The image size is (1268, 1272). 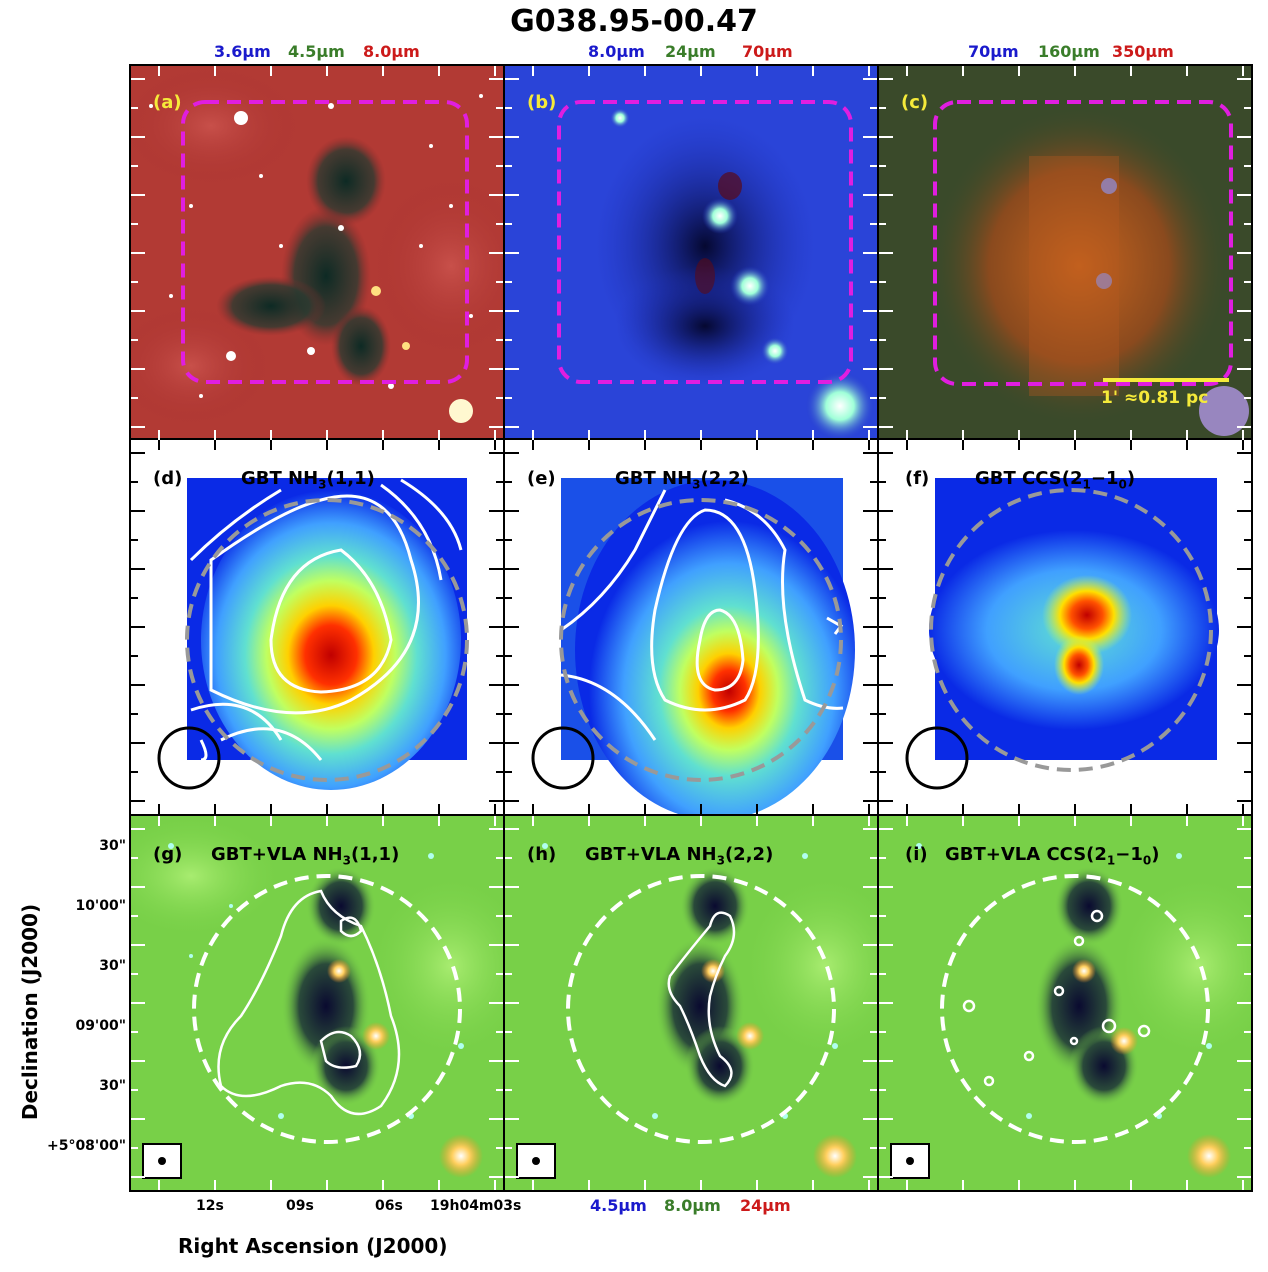 What do you see at coordinates (542, 102) in the screenshot?
I see `panel-label-b: (b)` at bounding box center [542, 102].